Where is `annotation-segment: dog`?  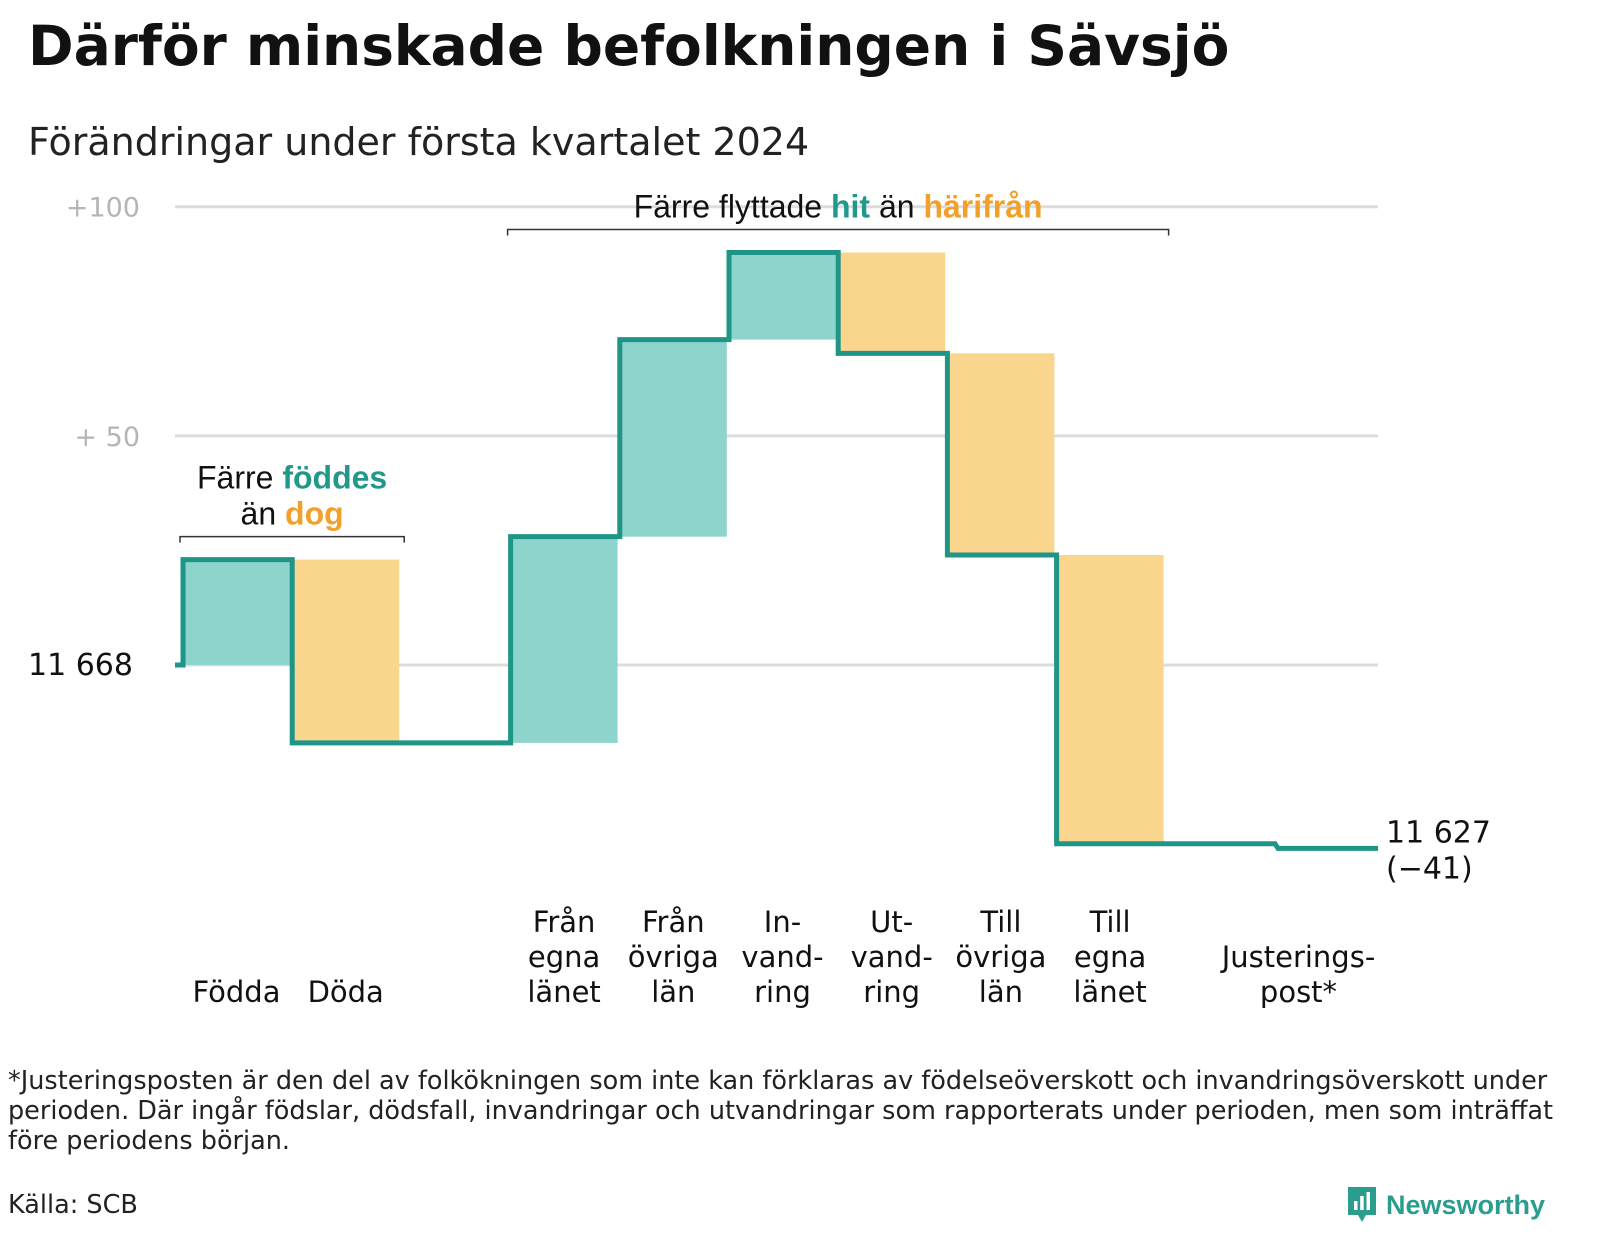 annotation-segment: dog is located at coordinates (314, 514).